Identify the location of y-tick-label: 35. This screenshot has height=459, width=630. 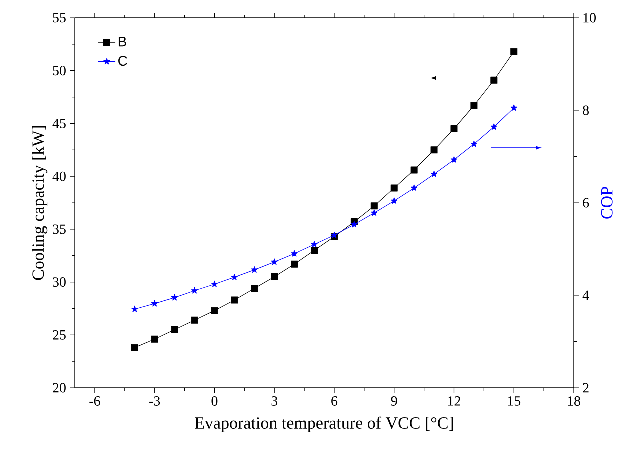
(59, 229).